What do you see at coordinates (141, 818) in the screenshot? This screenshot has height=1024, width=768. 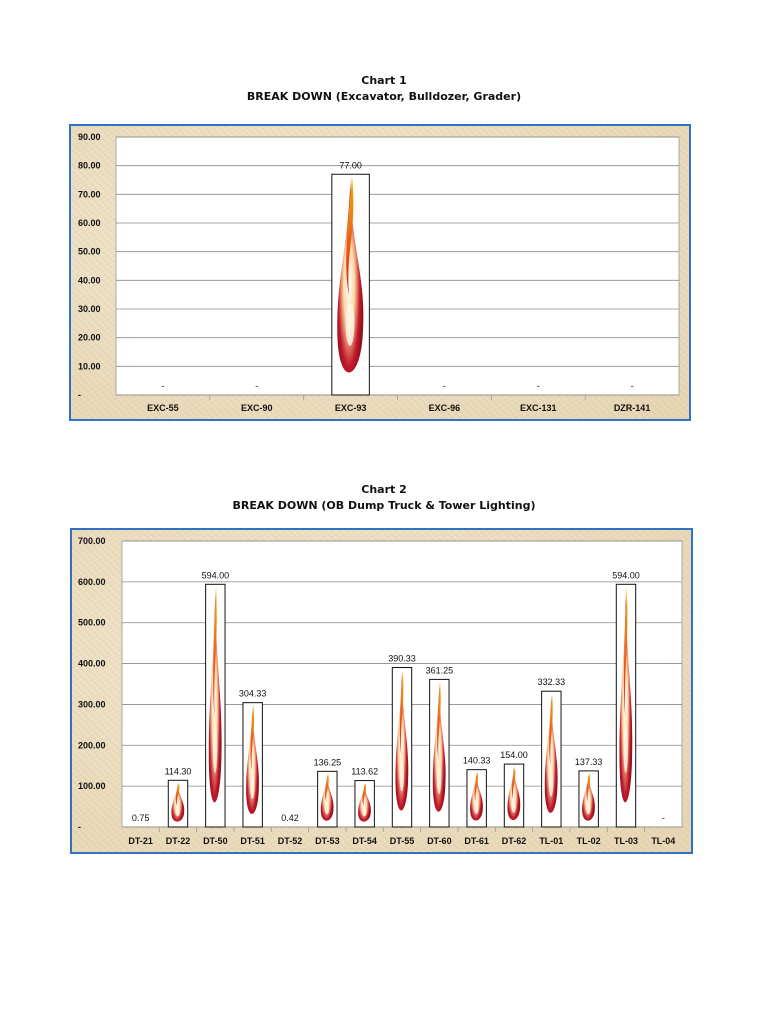 I see `data-label: 0.75` at bounding box center [141, 818].